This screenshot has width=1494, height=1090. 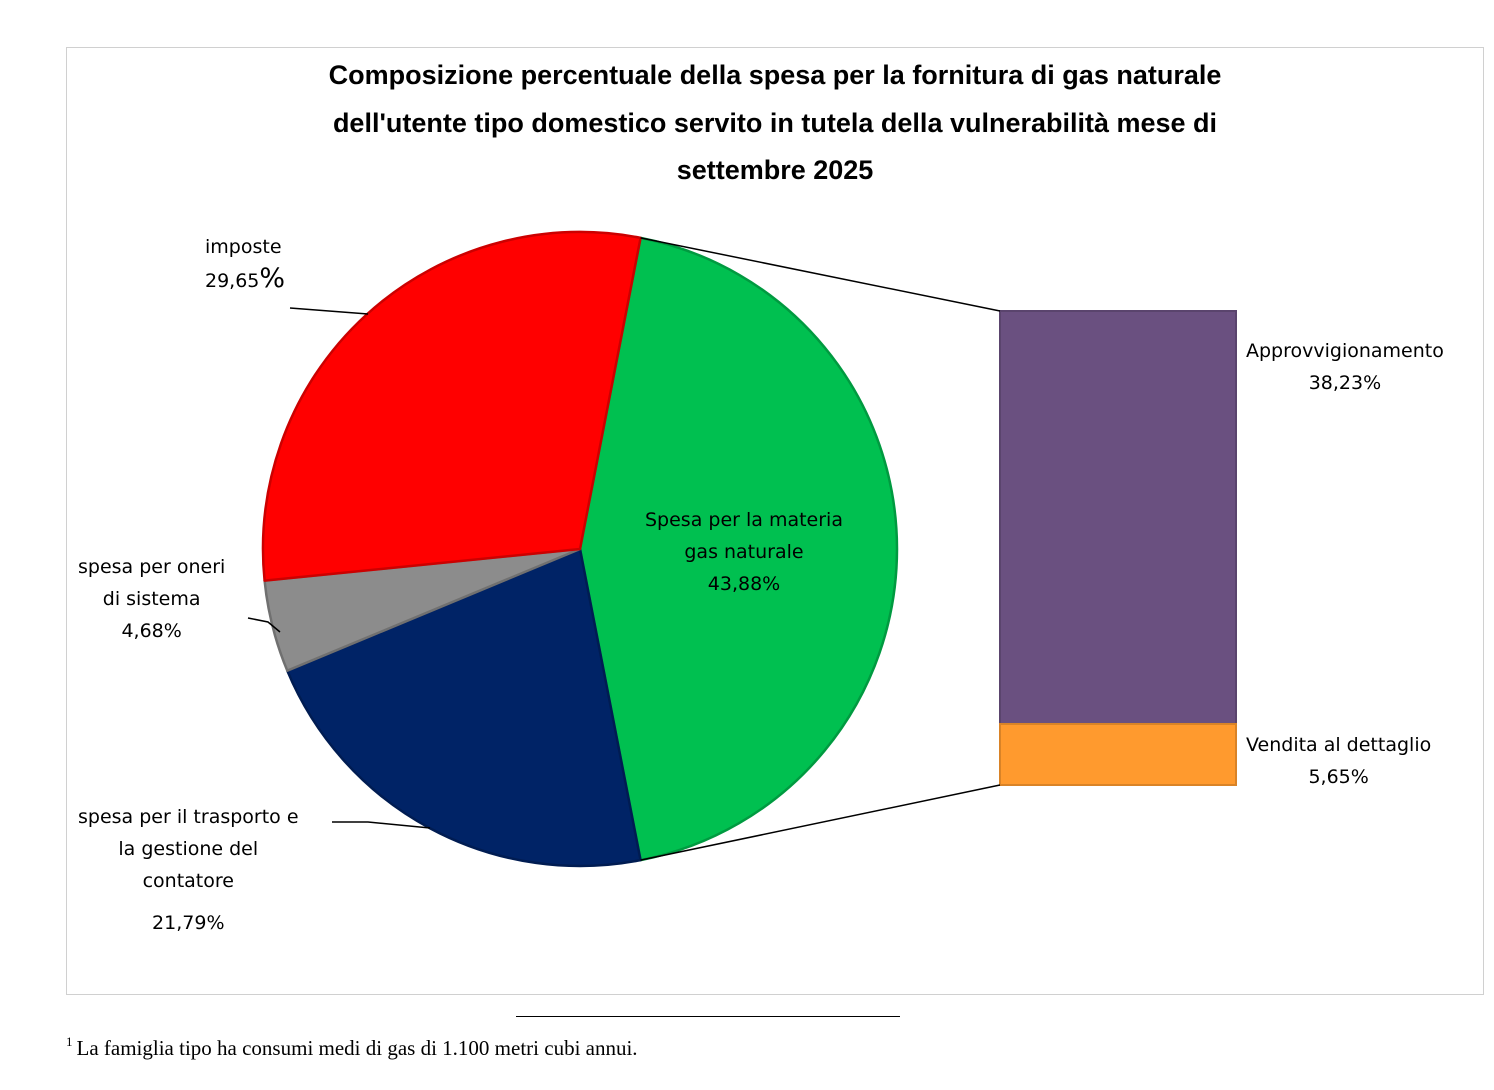 I want to click on footnote-marker: 1, so click(x=69, y=1041).